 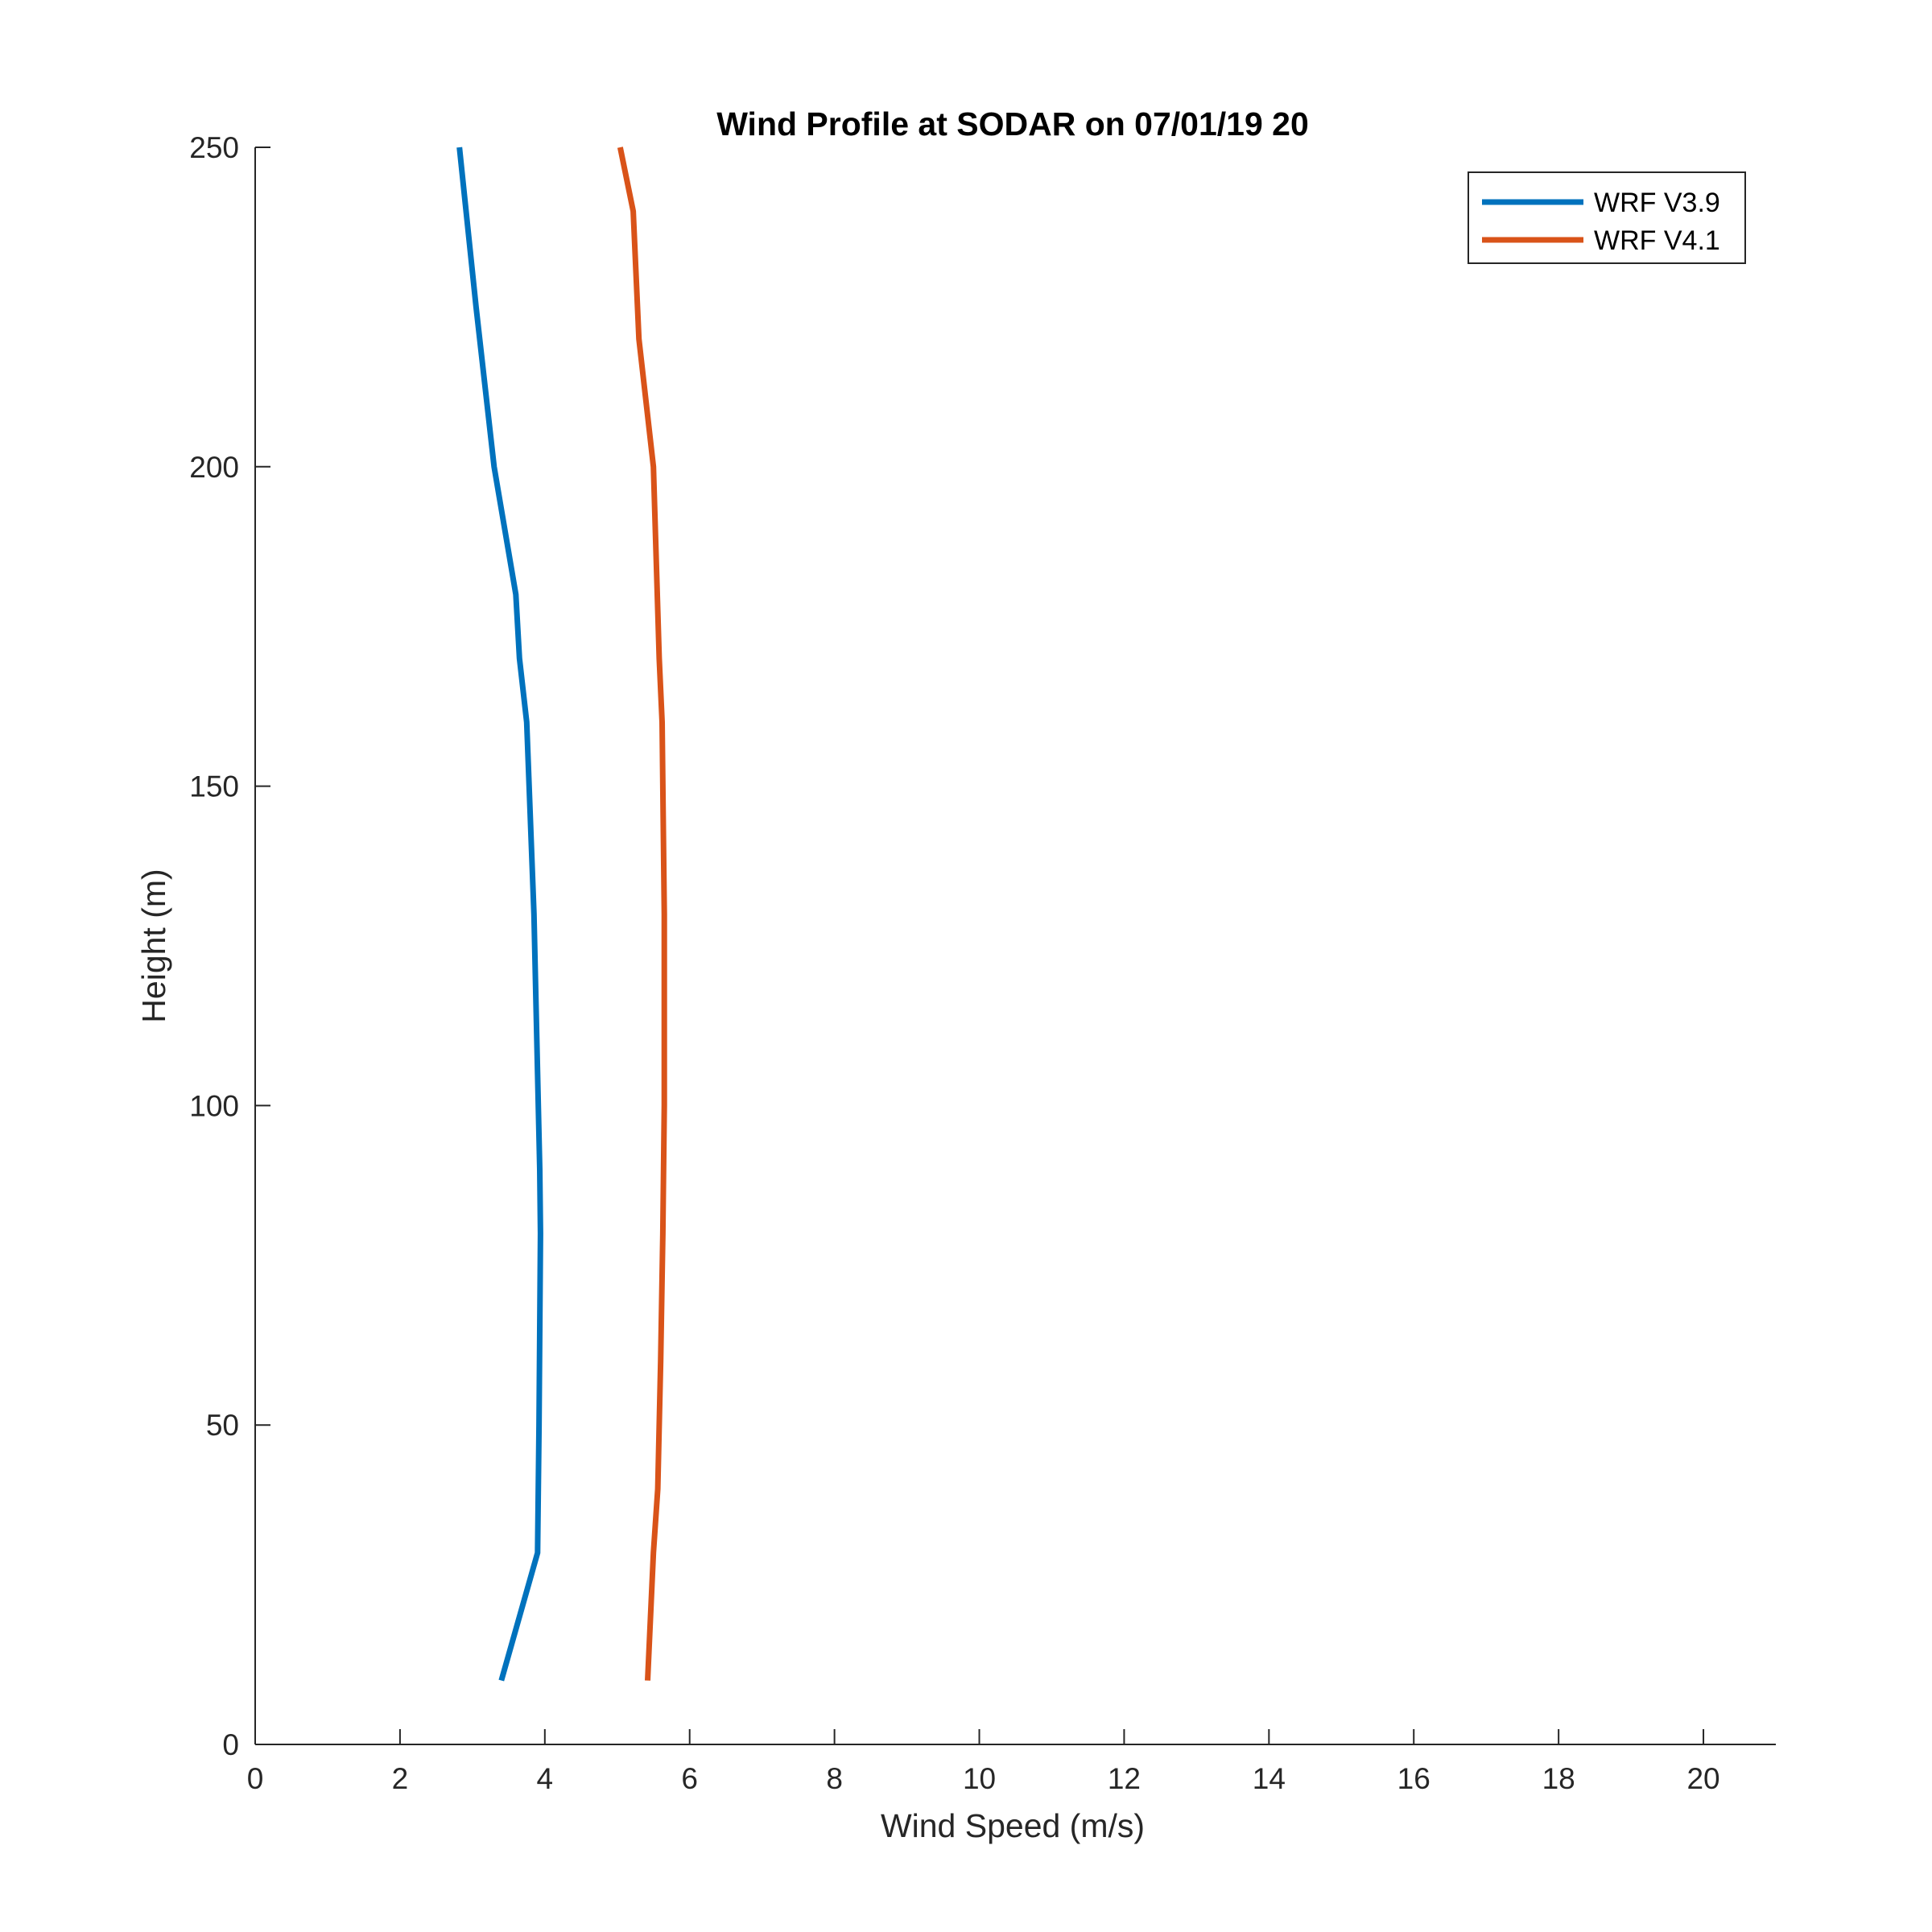 I want to click on legend-box, so click(x=1607, y=217).